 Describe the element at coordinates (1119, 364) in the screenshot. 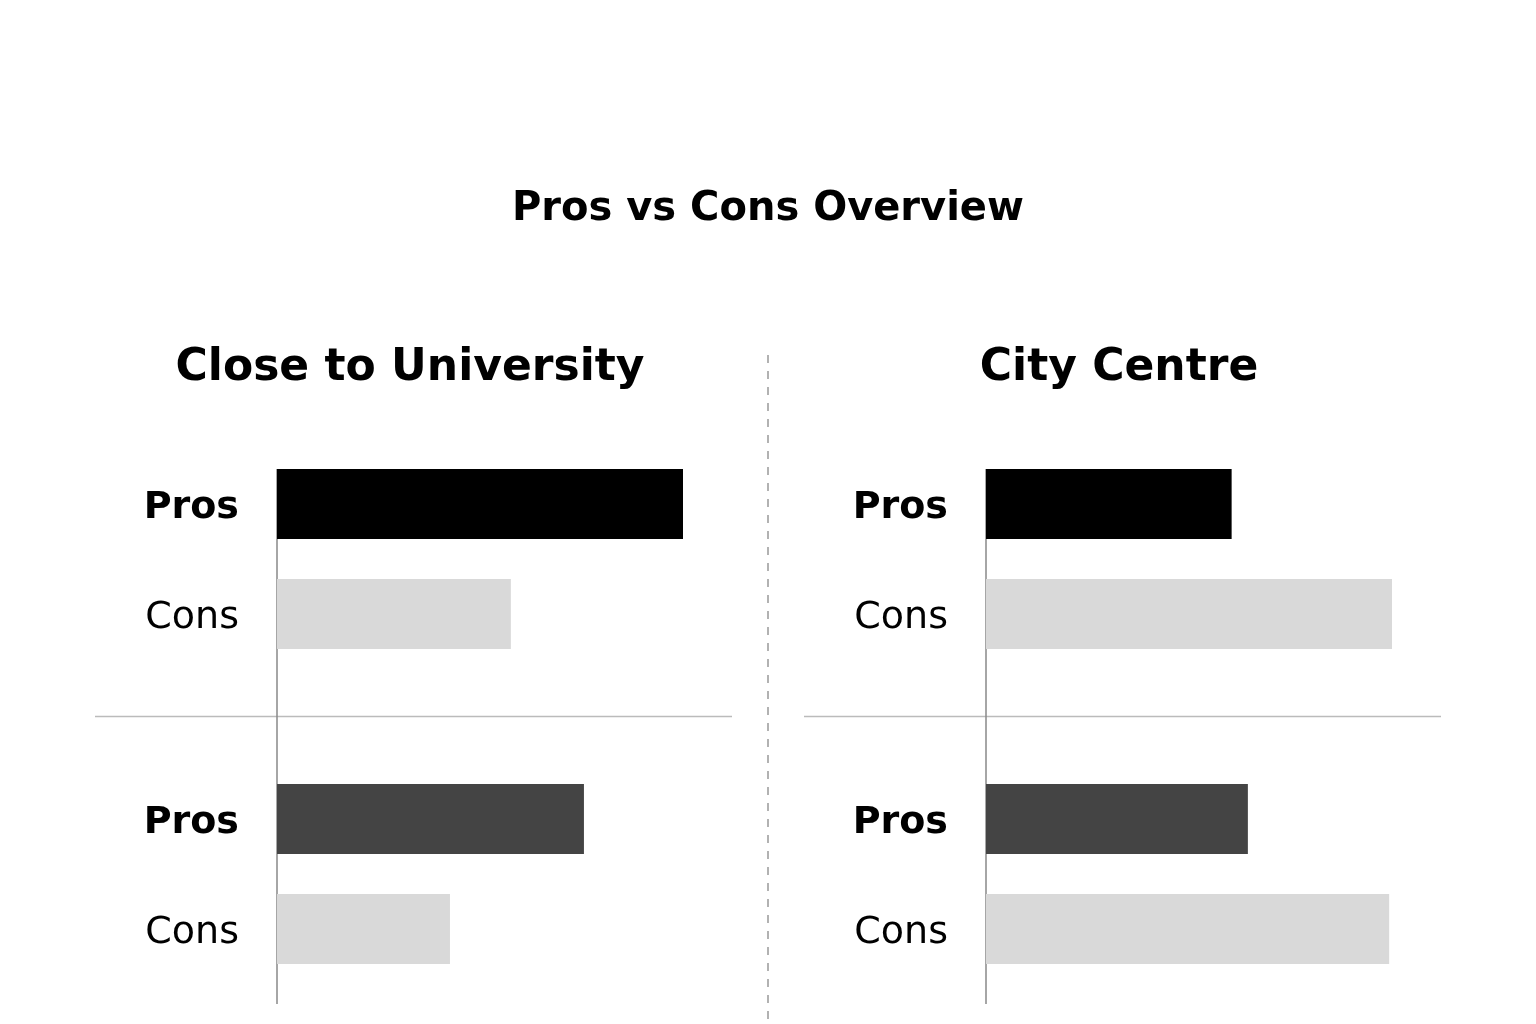

I see `chart-title: City Centre` at that location.